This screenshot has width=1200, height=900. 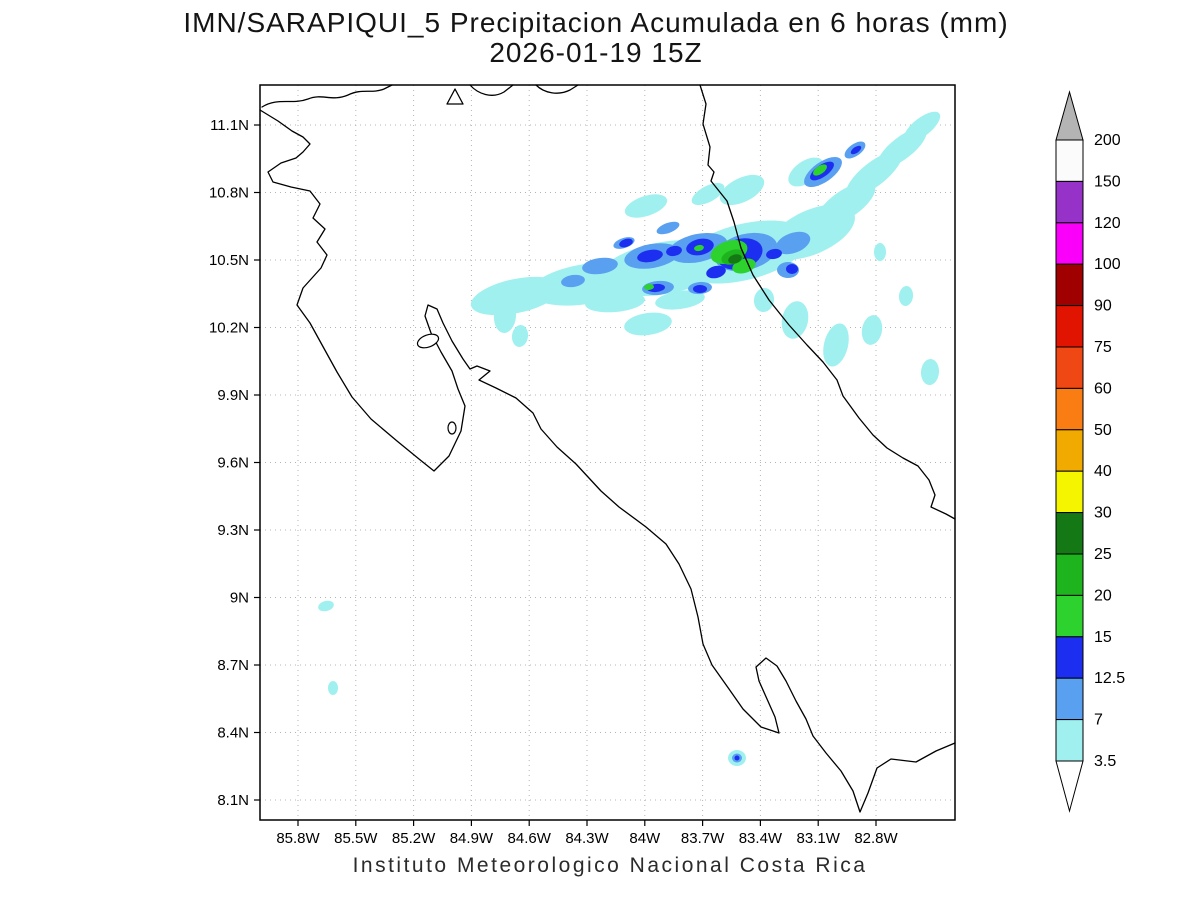 I want to click on chart-subtitle-datetime: 2026-01-19 15Z, so click(x=595, y=52).